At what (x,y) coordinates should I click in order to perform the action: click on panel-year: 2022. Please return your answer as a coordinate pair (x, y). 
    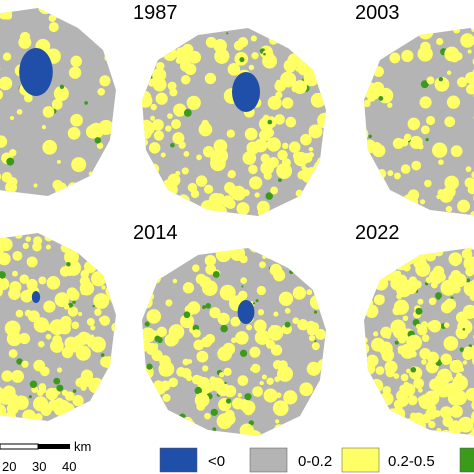
    Looking at the image, I should click on (377, 233).